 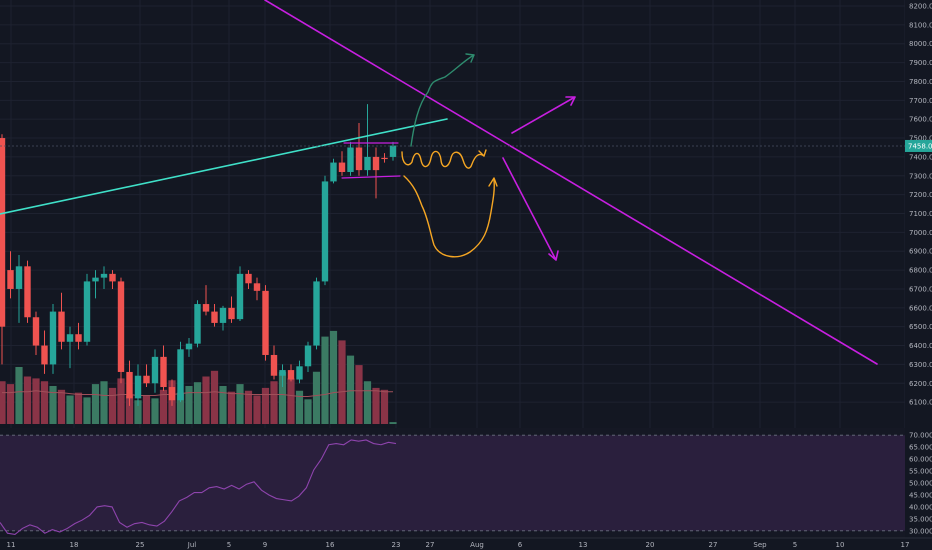 What do you see at coordinates (583, 545) in the screenshot?
I see `time-tick-label: 13` at bounding box center [583, 545].